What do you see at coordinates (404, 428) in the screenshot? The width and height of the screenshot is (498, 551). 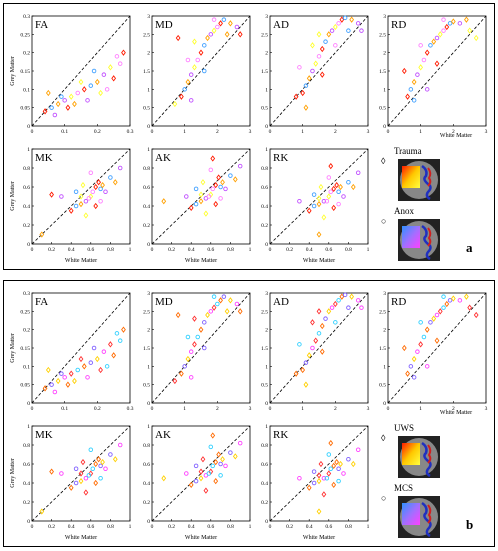 I see `legend-label: UWS` at bounding box center [404, 428].